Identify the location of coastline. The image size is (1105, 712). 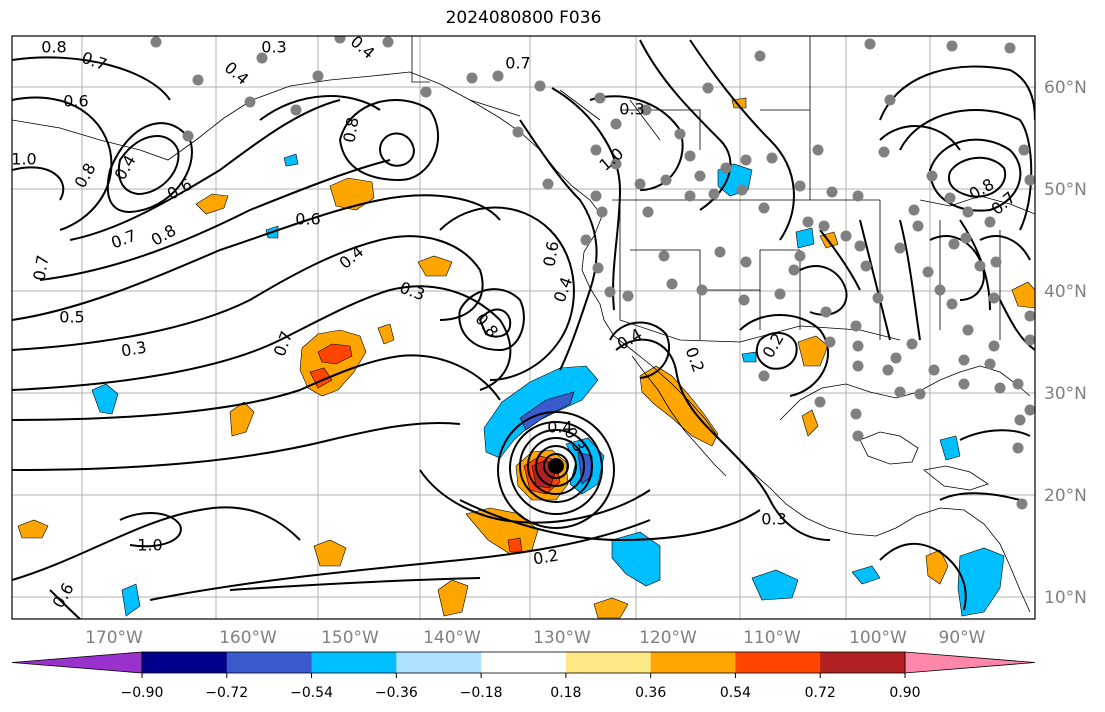
(889, 448).